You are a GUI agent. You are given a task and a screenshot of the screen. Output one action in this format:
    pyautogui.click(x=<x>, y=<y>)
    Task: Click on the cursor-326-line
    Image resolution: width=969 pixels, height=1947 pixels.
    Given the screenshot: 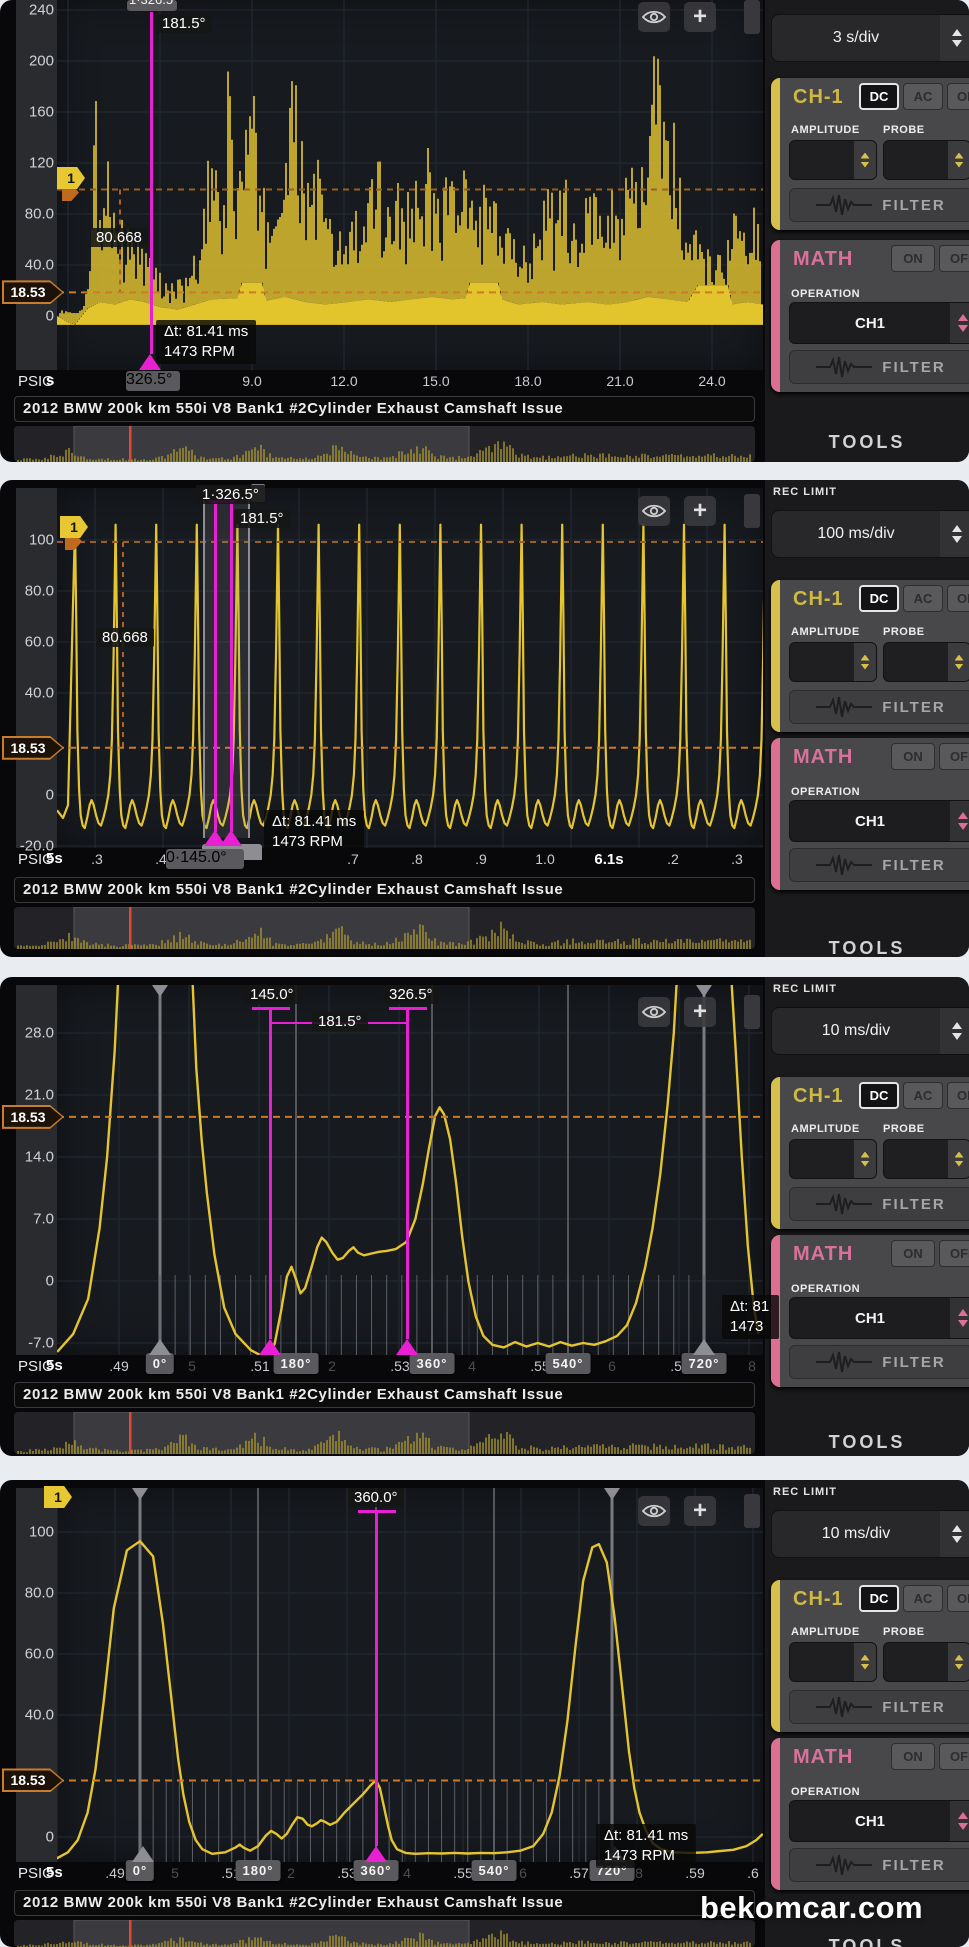 What is the action you would take?
    pyautogui.click(x=407, y=1173)
    